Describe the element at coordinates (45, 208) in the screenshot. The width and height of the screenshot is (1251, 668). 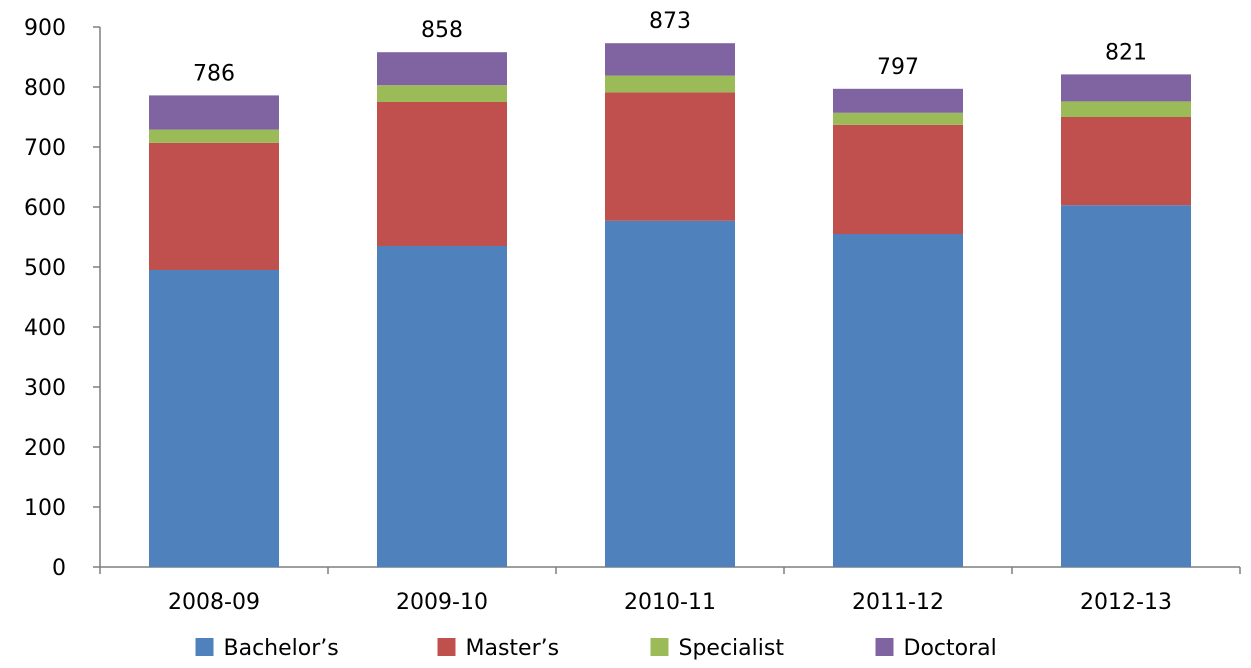
I see `y-tick-label: 600` at that location.